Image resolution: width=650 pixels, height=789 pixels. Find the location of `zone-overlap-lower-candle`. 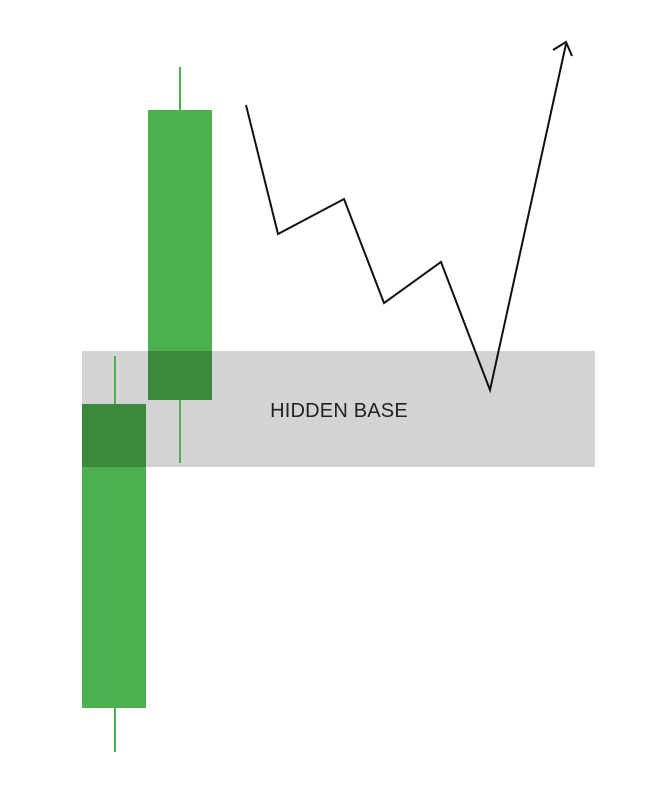

zone-overlap-lower-candle is located at coordinates (114, 435).